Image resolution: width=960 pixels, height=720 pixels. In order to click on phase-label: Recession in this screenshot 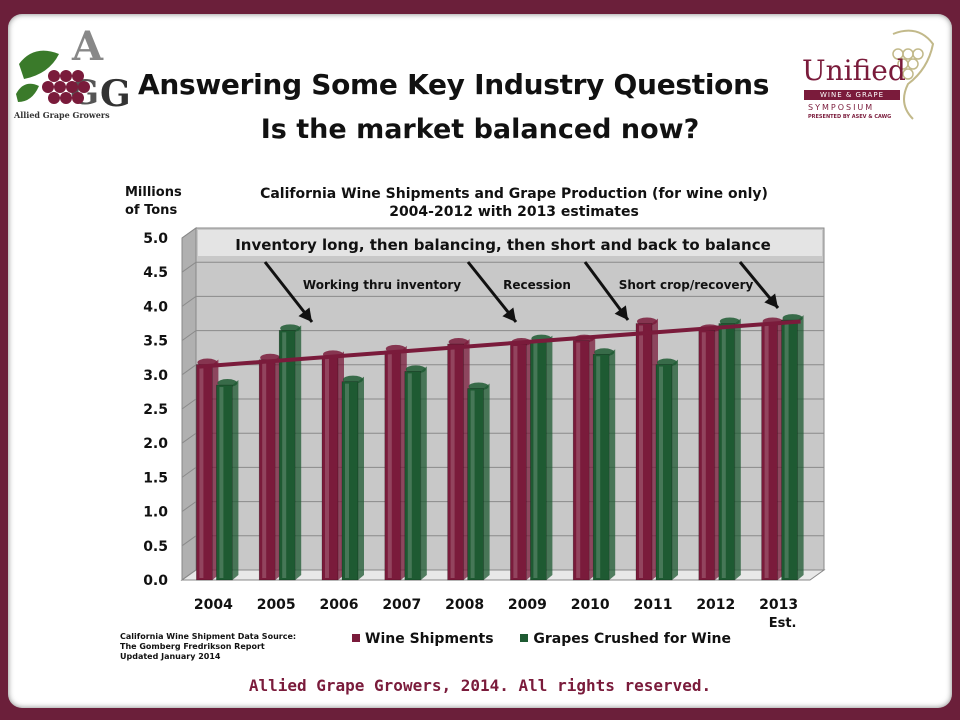, I will do `click(537, 285)`.